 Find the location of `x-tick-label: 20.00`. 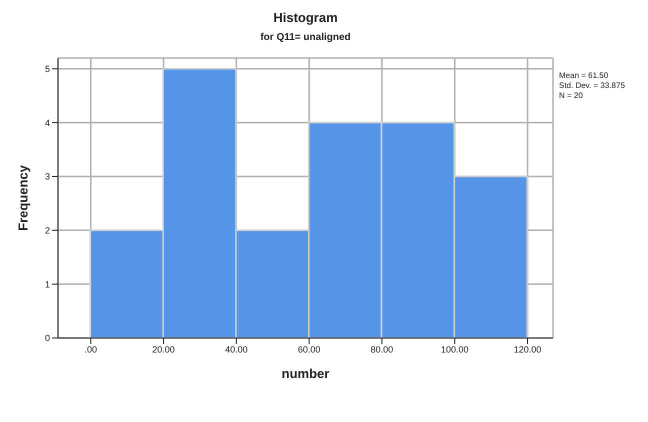

x-tick-label: 20.00 is located at coordinates (163, 349).